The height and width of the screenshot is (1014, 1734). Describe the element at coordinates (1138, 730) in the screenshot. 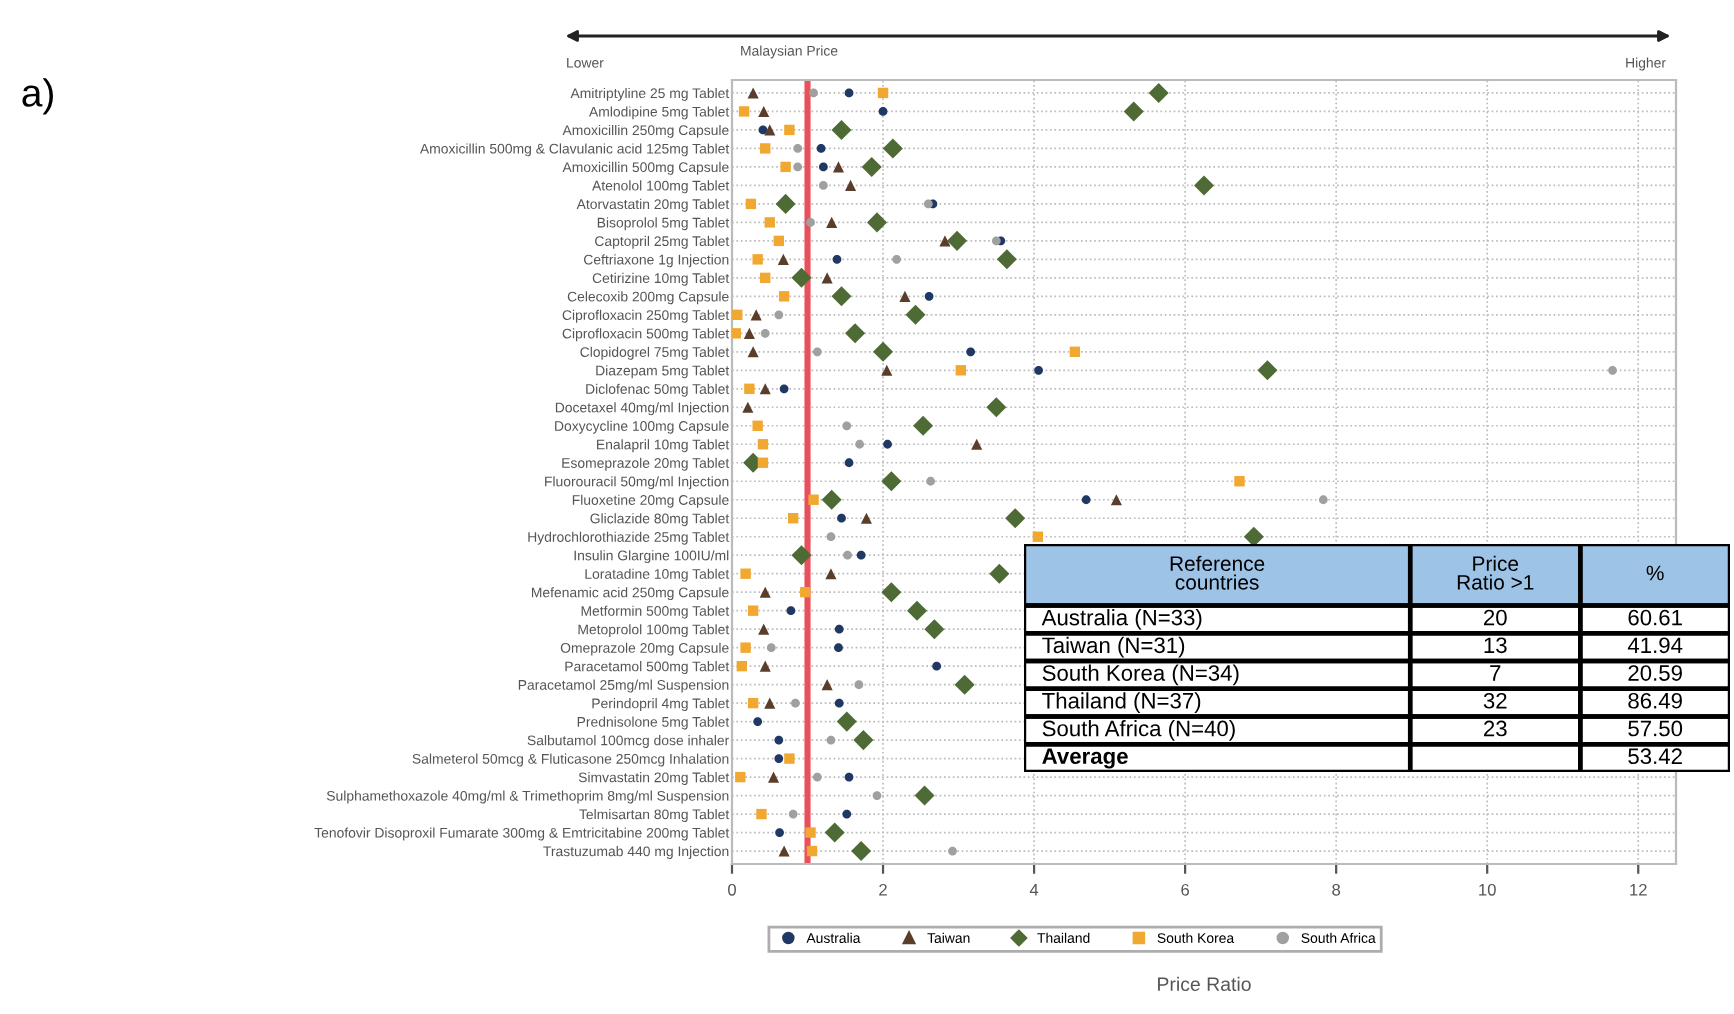

I see `category-label: South Africa (N=40)` at that location.